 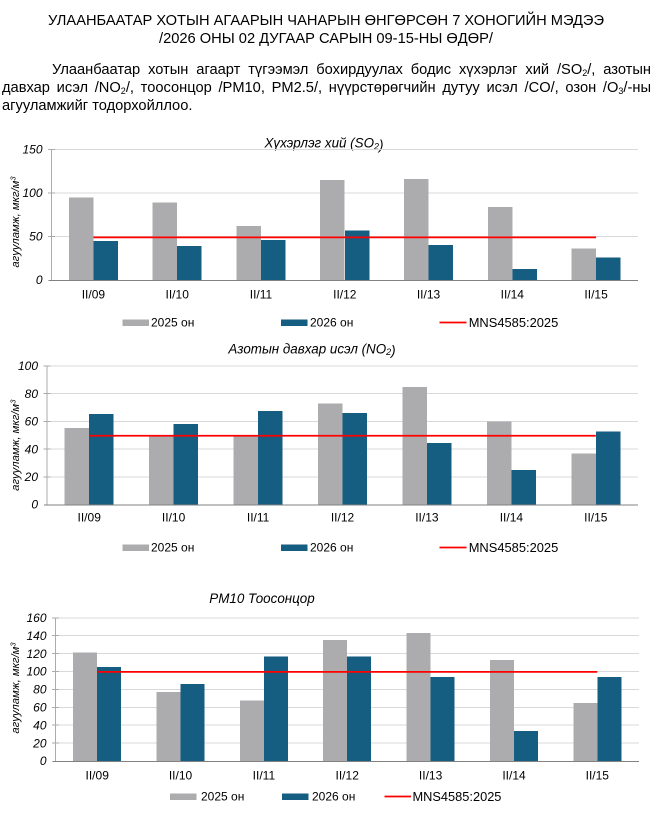 What do you see at coordinates (36, 237) in the screenshot?
I see `svg-text: 50` at bounding box center [36, 237].